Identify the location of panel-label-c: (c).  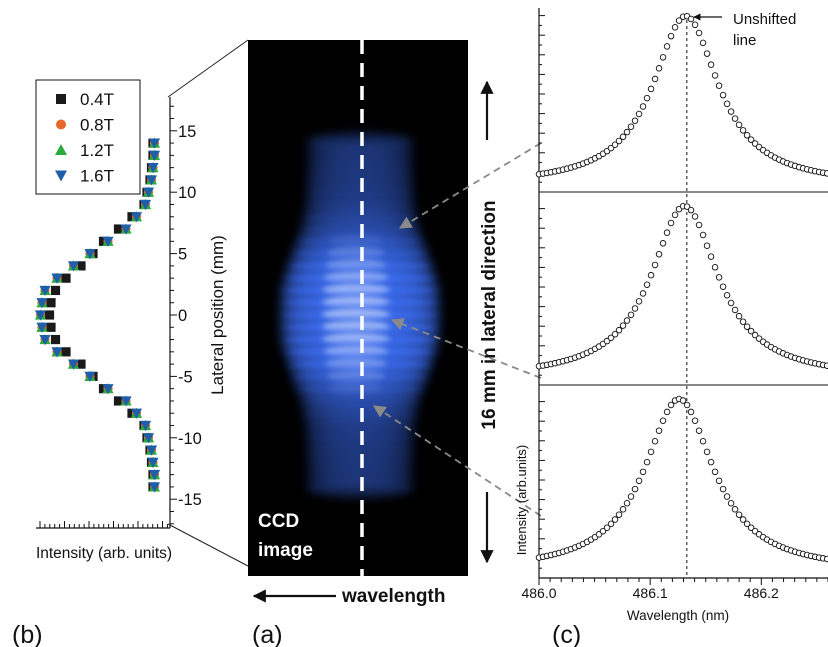
(566, 634).